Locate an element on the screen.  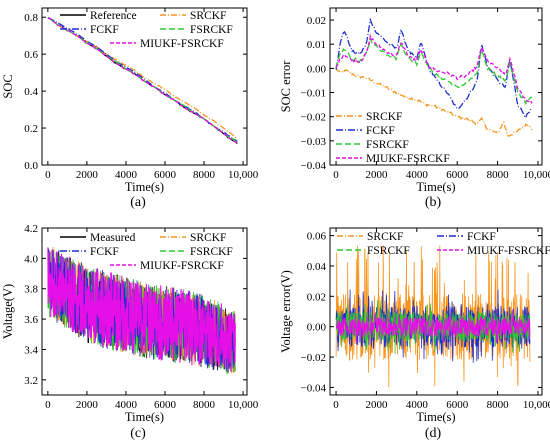
y-tick-label-a-1: 0.2 is located at coordinates (31, 129).